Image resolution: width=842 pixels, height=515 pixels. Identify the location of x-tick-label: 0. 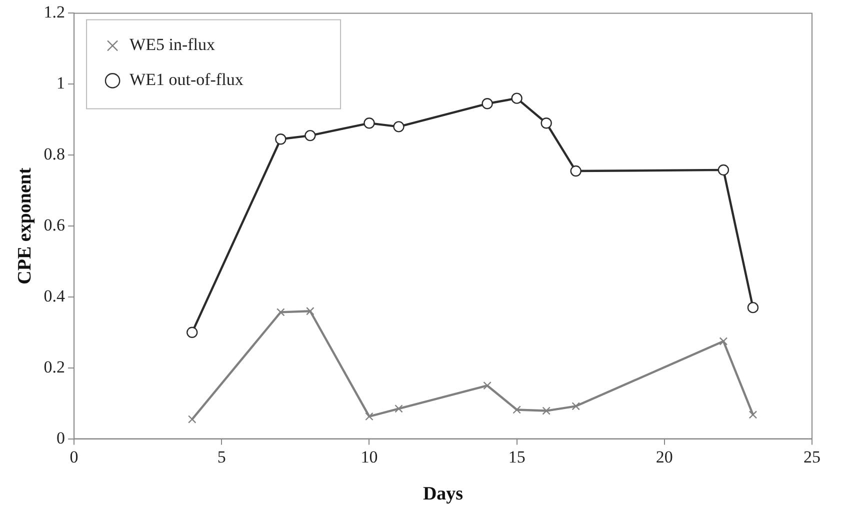
(74, 456).